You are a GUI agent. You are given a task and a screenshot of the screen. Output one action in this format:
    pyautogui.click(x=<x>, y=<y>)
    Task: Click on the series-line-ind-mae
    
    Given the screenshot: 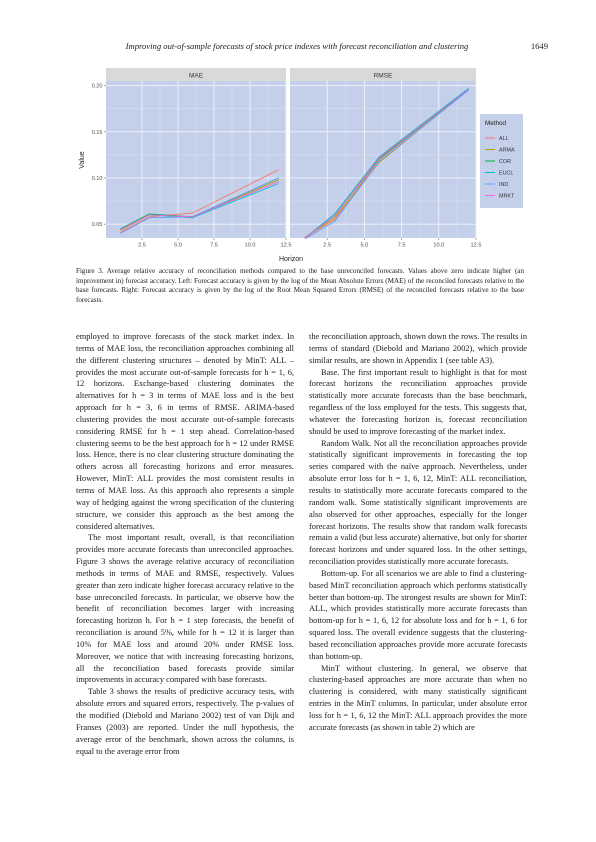 What is the action you would take?
    pyautogui.click(x=199, y=205)
    